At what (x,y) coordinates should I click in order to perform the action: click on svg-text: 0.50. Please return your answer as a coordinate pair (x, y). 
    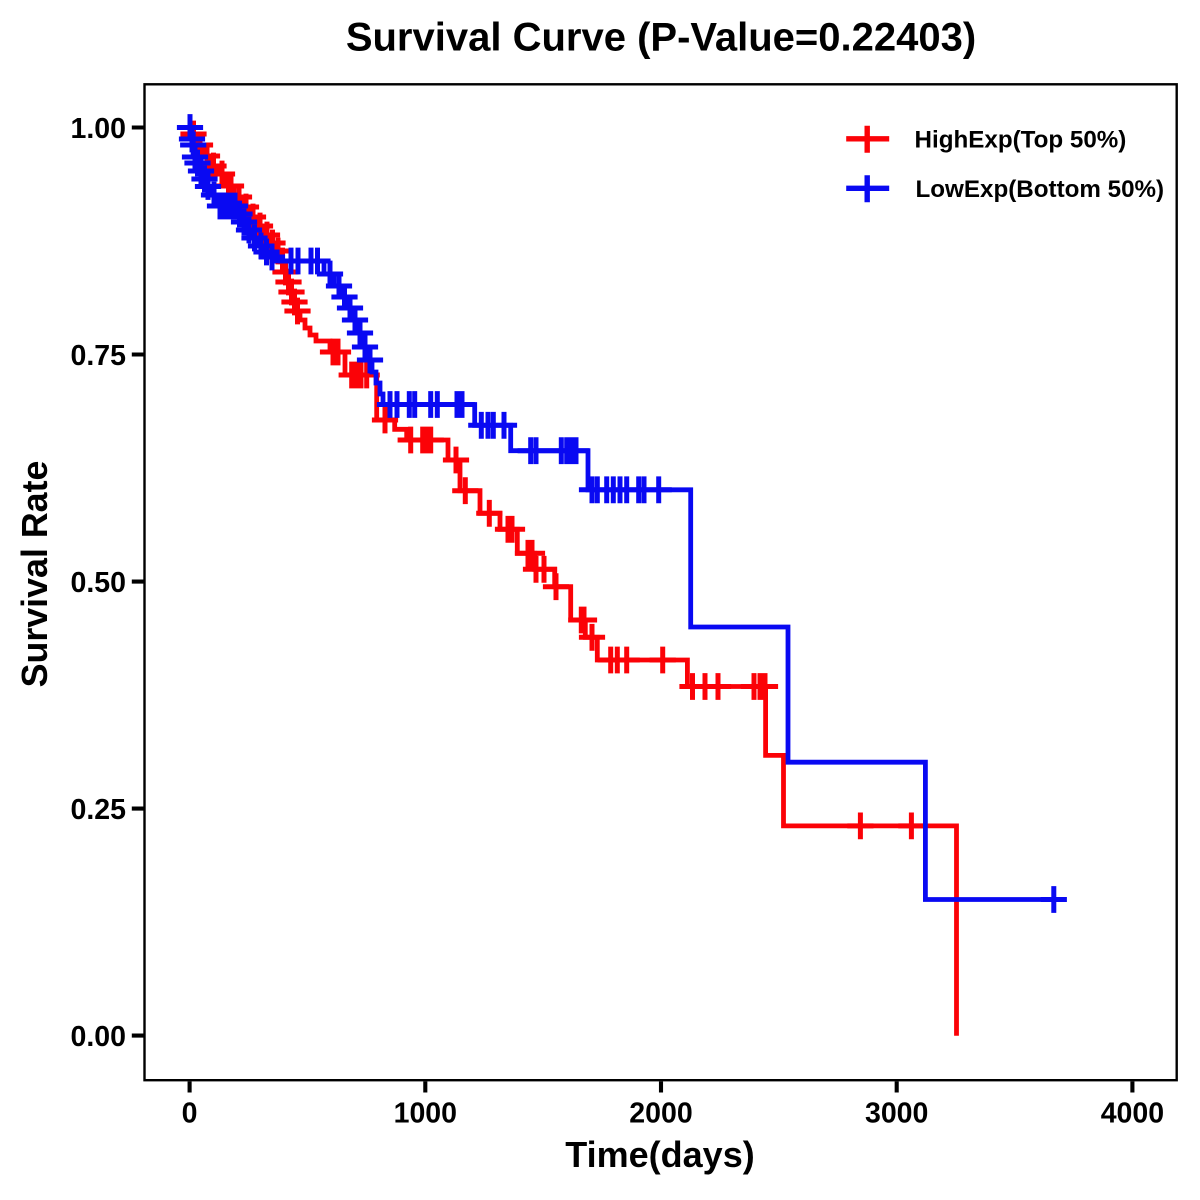
    Looking at the image, I should click on (98, 583).